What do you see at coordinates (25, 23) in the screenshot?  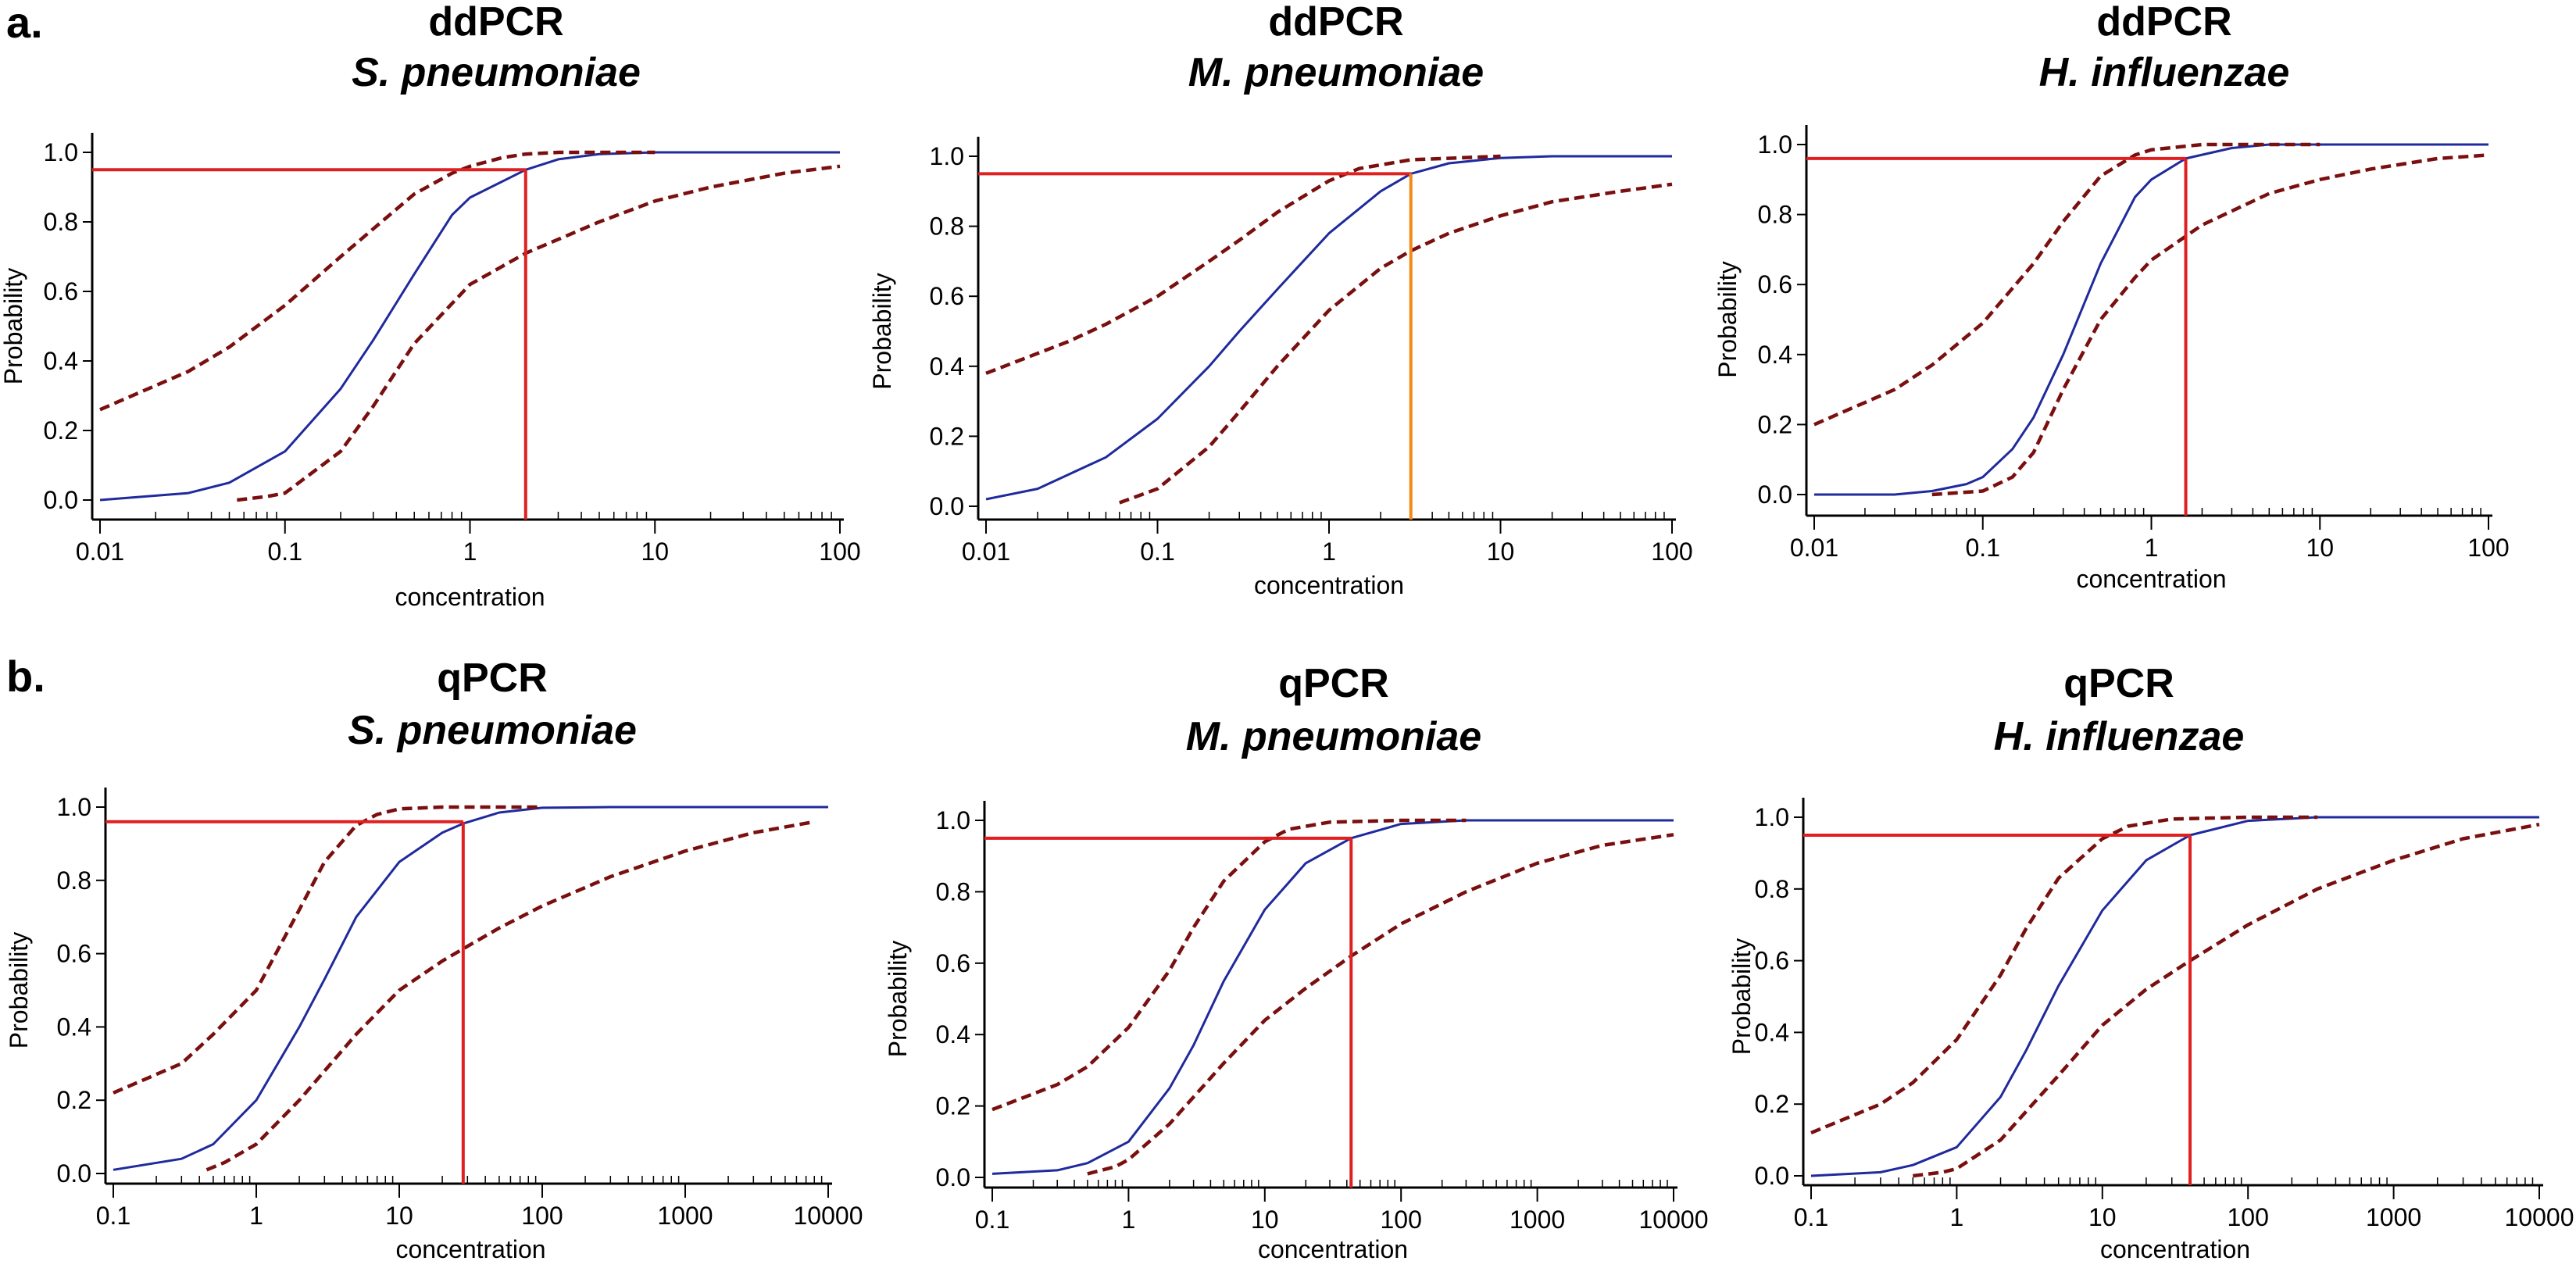 I see `panel-label-a: a.` at bounding box center [25, 23].